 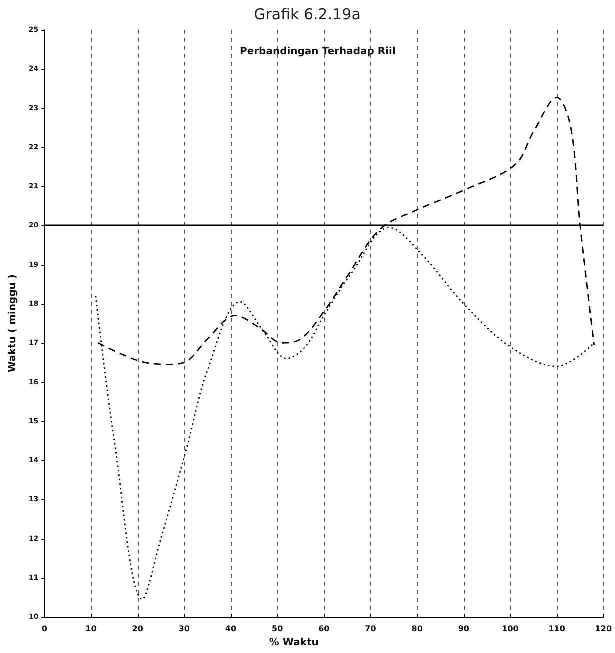 What do you see at coordinates (278, 629) in the screenshot?
I see `x-tick-label: 50` at bounding box center [278, 629].